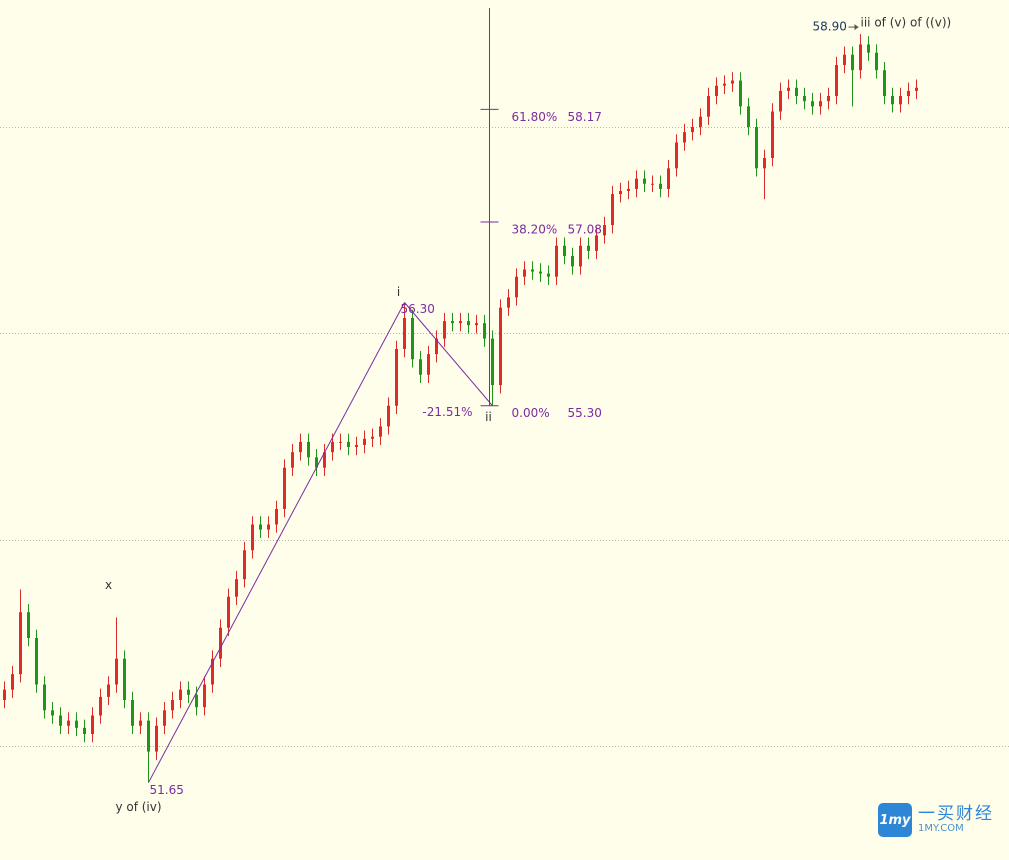 The height and width of the screenshot is (860, 1009). Describe the element at coordinates (488, 417) in the screenshot. I see `wave-label: ii` at that location.